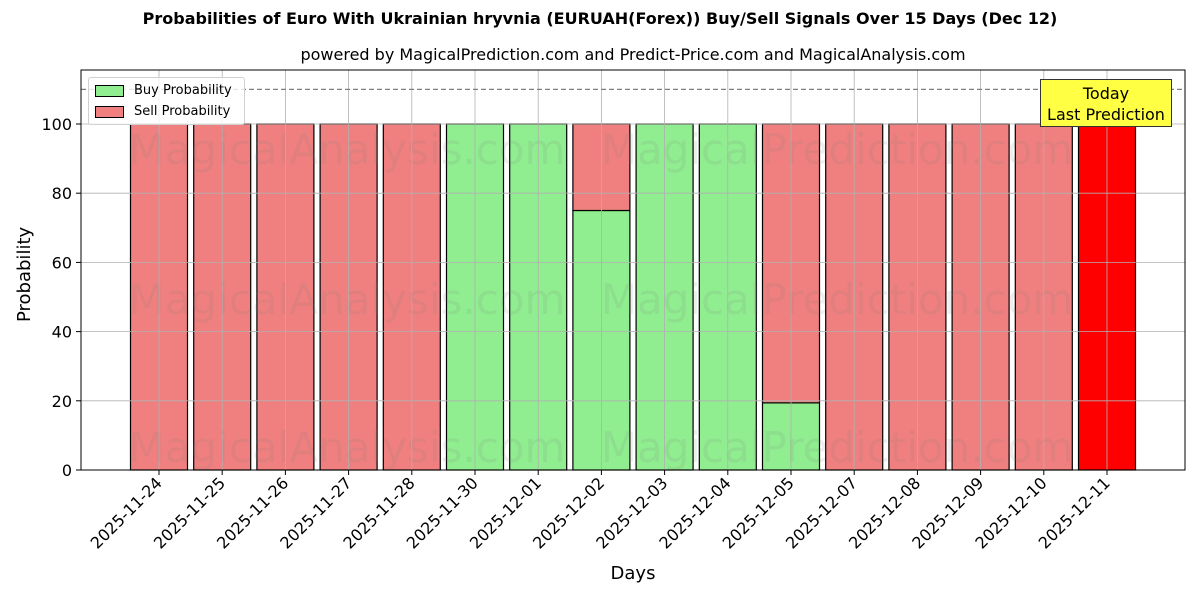 This screenshot has height=600, width=1200. I want to click on y-tick-label: 40, so click(62, 332).